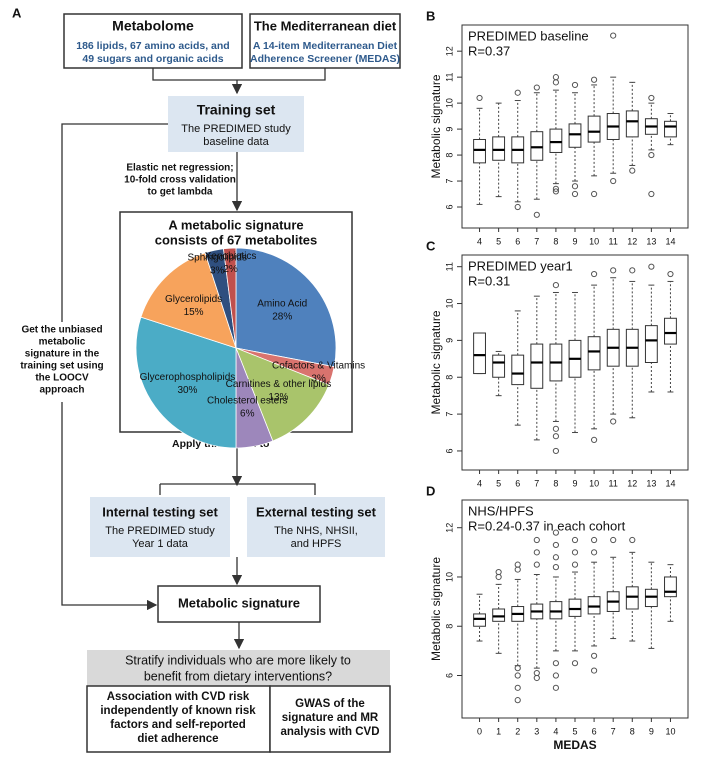 This screenshot has width=703, height=758. What do you see at coordinates (489, 50) in the screenshot?
I see `chart-subtitle: R=0.37` at bounding box center [489, 50].